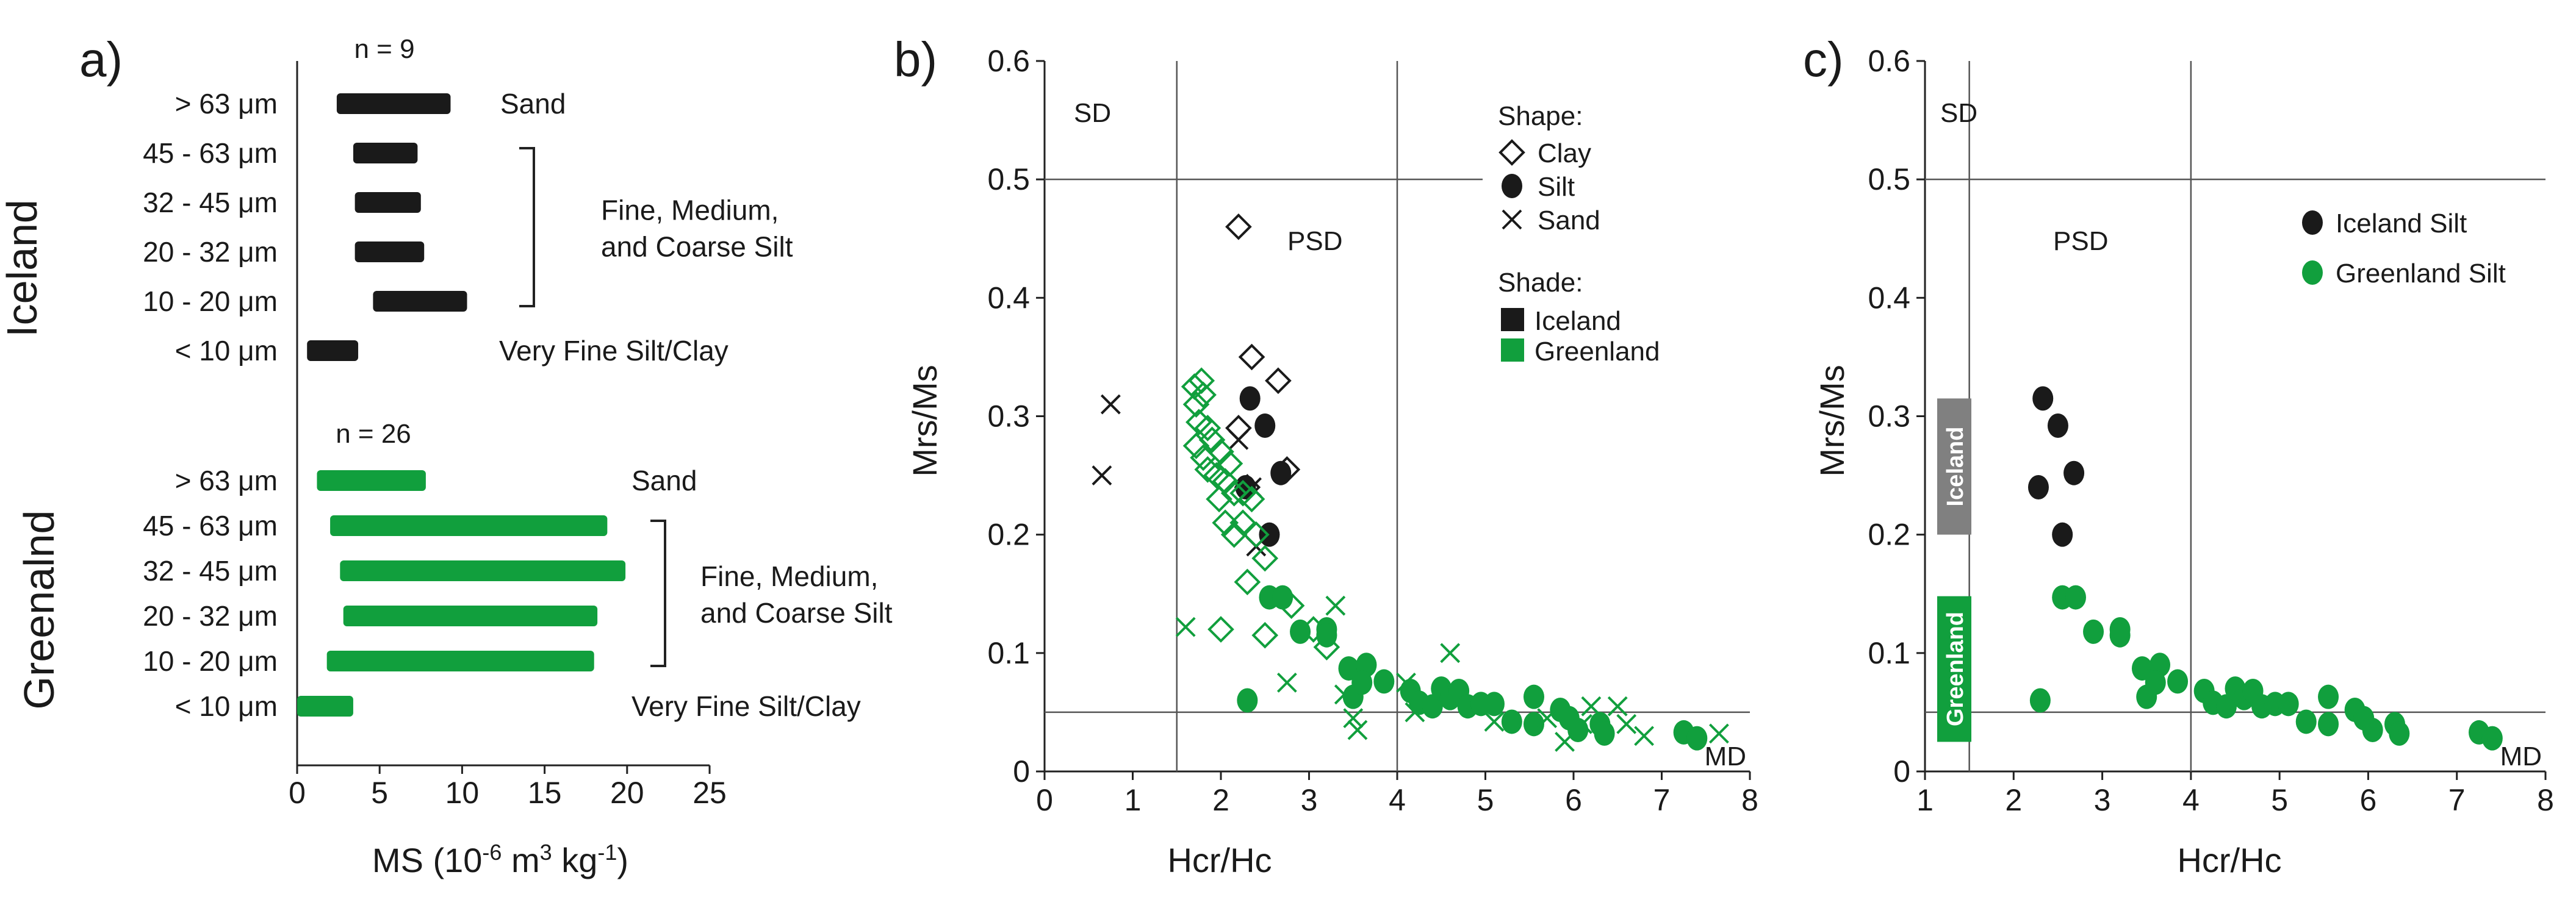 This screenshot has height=905, width=2576. Describe the element at coordinates (1092, 113) in the screenshot. I see `panel-b-region-sd: SD` at that location.